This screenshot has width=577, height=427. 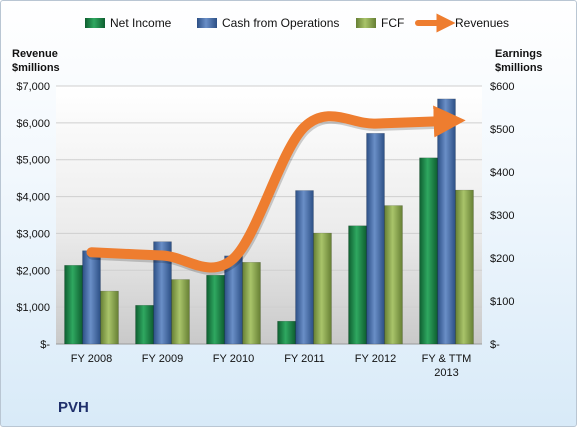 What do you see at coordinates (233, 359) in the screenshot?
I see `category-label: FY 2010` at bounding box center [233, 359].